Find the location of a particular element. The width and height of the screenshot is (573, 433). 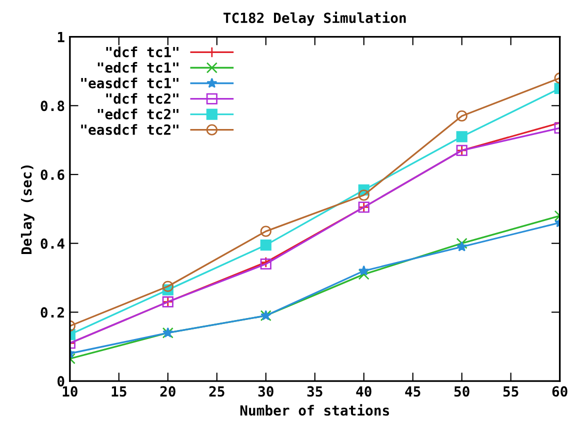

x-tick-label: 50 is located at coordinates (462, 391).